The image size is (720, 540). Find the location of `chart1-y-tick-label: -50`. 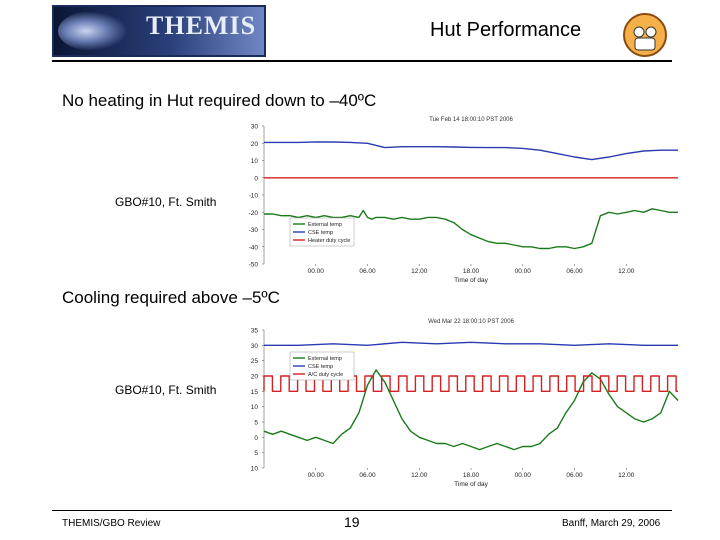

chart1-y-tick-label: -50 is located at coordinates (254, 265).